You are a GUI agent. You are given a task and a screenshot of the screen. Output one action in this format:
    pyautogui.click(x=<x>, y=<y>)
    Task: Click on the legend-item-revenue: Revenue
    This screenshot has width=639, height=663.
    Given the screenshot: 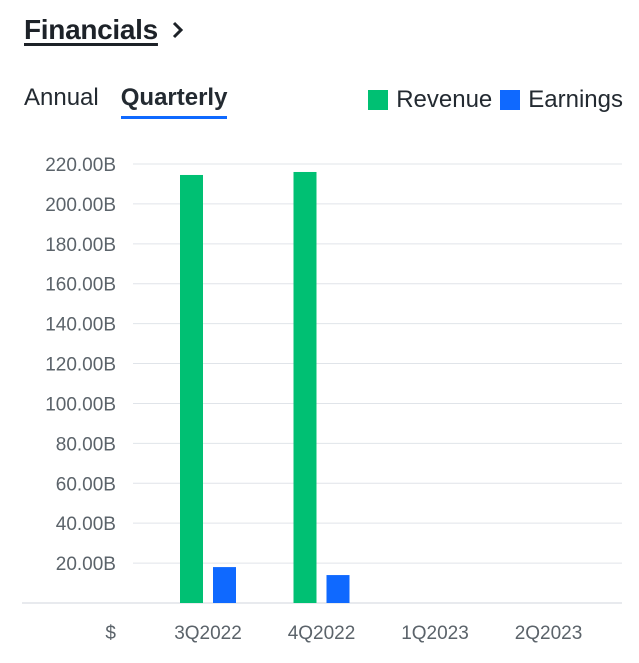 What is the action you would take?
    pyautogui.click(x=430, y=100)
    